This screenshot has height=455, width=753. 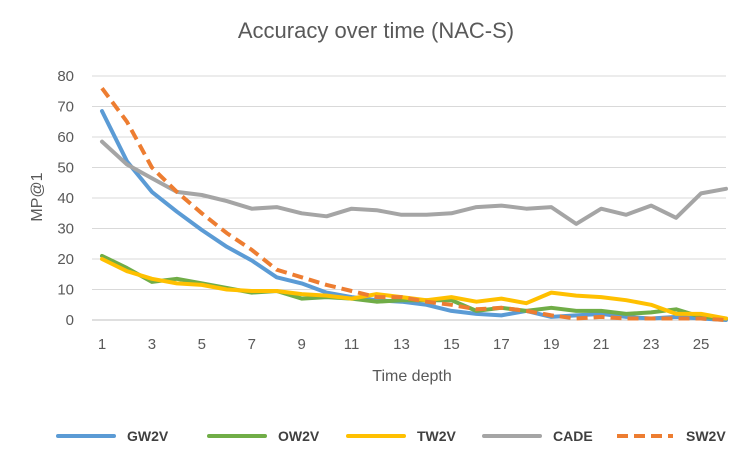 I want to click on x-tick-label: 7, so click(x=252, y=344).